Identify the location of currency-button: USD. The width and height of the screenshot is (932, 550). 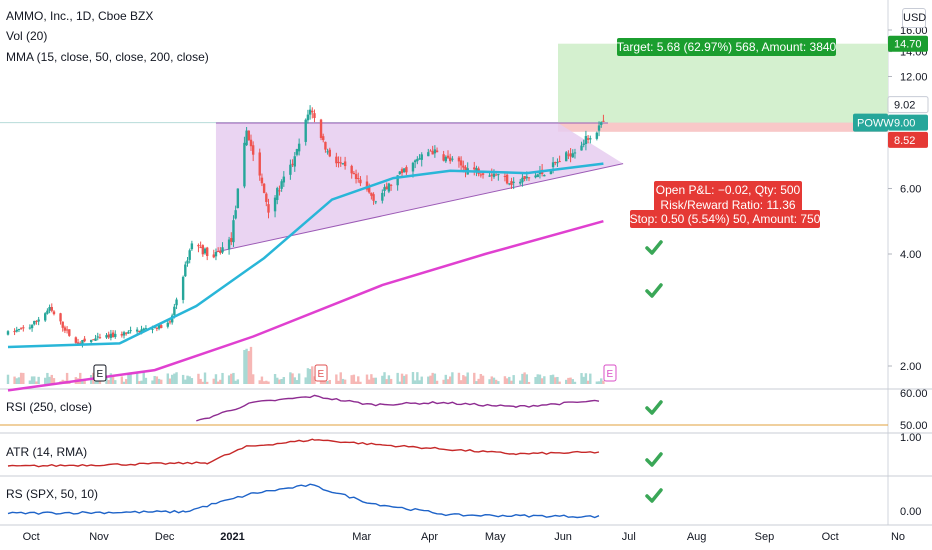
(914, 18).